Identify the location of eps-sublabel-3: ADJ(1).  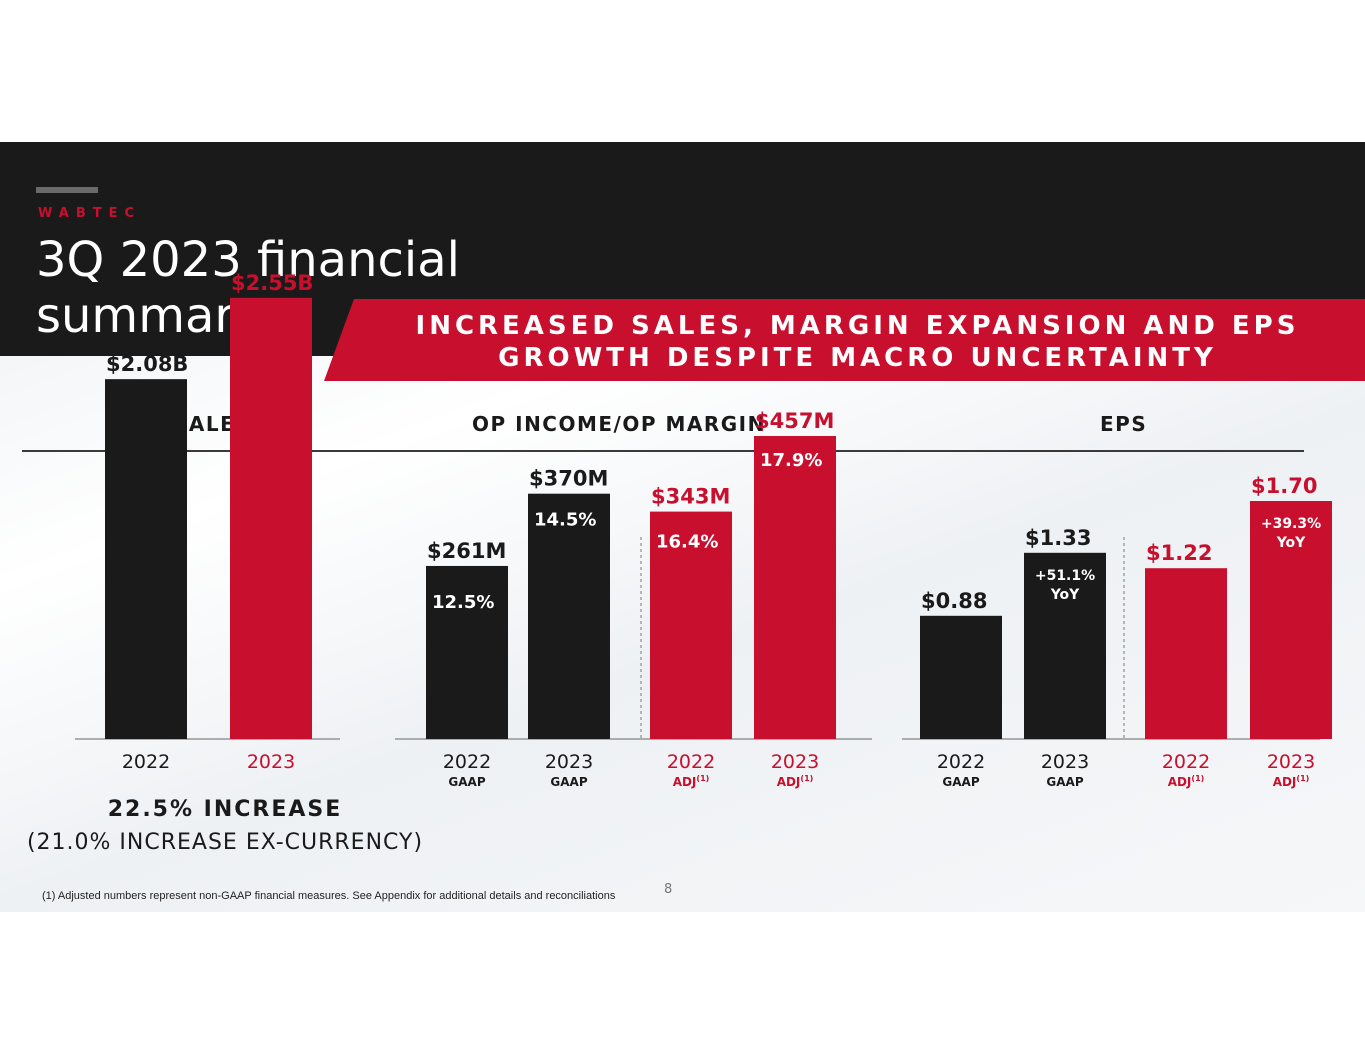
(1291, 781).